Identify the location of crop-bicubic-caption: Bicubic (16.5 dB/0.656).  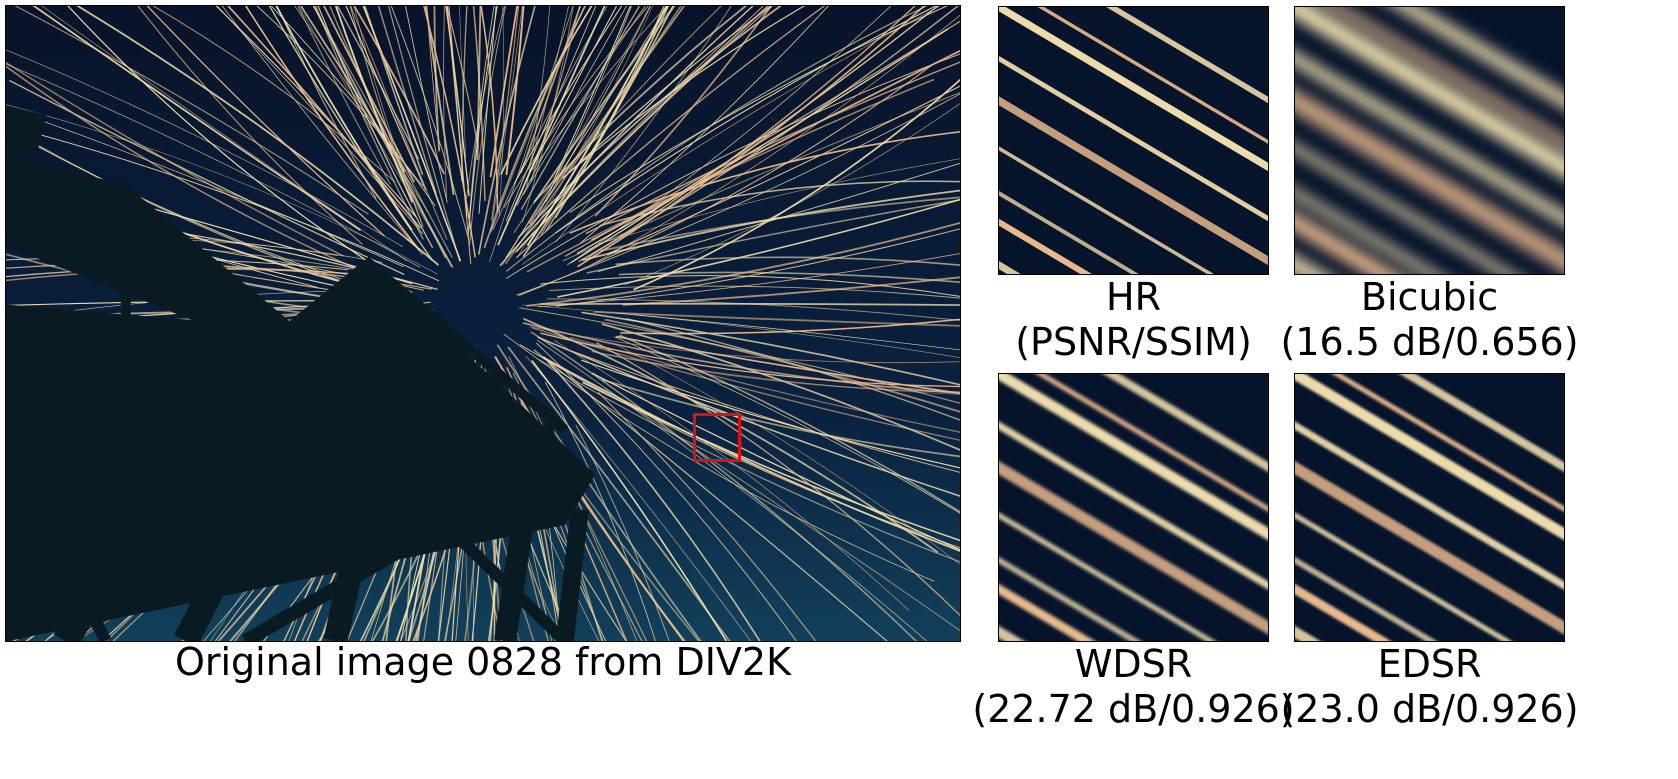
(1429, 320).